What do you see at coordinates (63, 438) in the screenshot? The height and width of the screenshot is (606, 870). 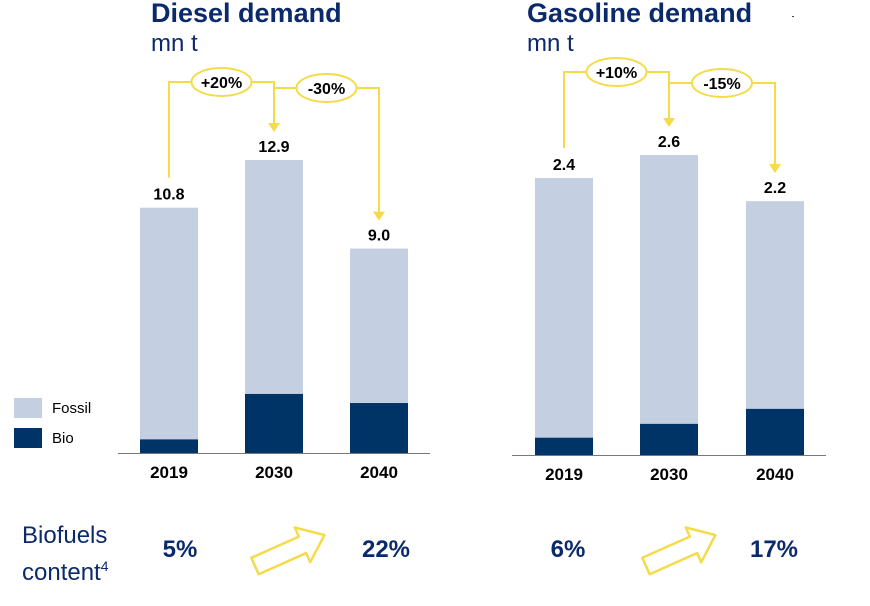 I see `legend-label-bio: Bio` at bounding box center [63, 438].